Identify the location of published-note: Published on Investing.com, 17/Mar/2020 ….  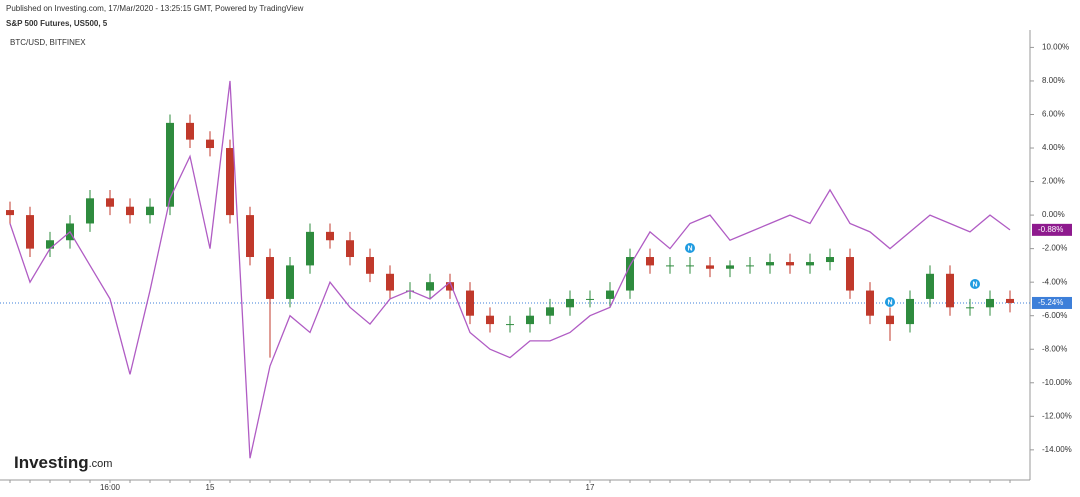
(155, 8).